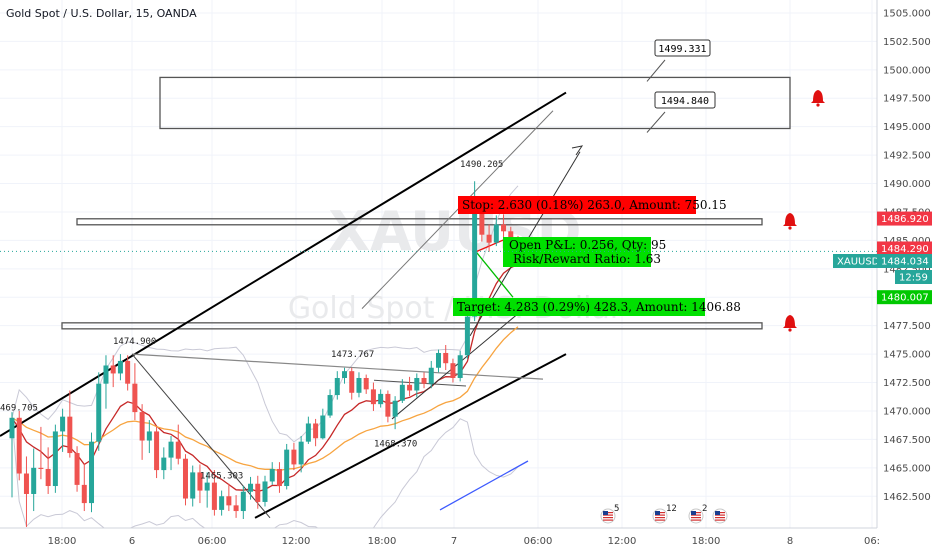 The height and width of the screenshot is (550, 932). What do you see at coordinates (622, 541) in the screenshot?
I see `time-tick: 12:00` at bounding box center [622, 541].